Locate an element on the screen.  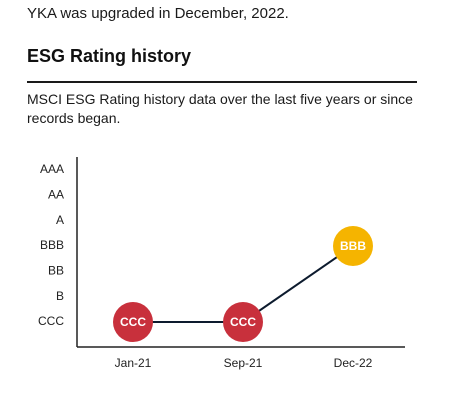
y-tick-label: AA is located at coordinates (56, 195).